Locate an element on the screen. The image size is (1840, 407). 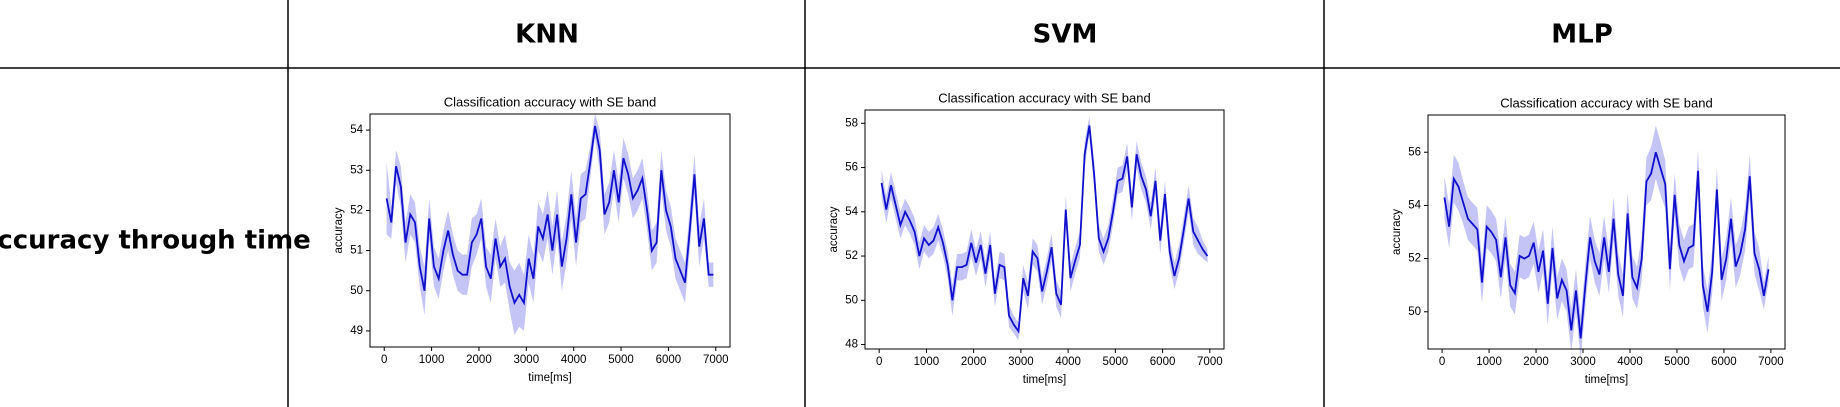
row-label: Accuracy through time is located at coordinates (155, 241).